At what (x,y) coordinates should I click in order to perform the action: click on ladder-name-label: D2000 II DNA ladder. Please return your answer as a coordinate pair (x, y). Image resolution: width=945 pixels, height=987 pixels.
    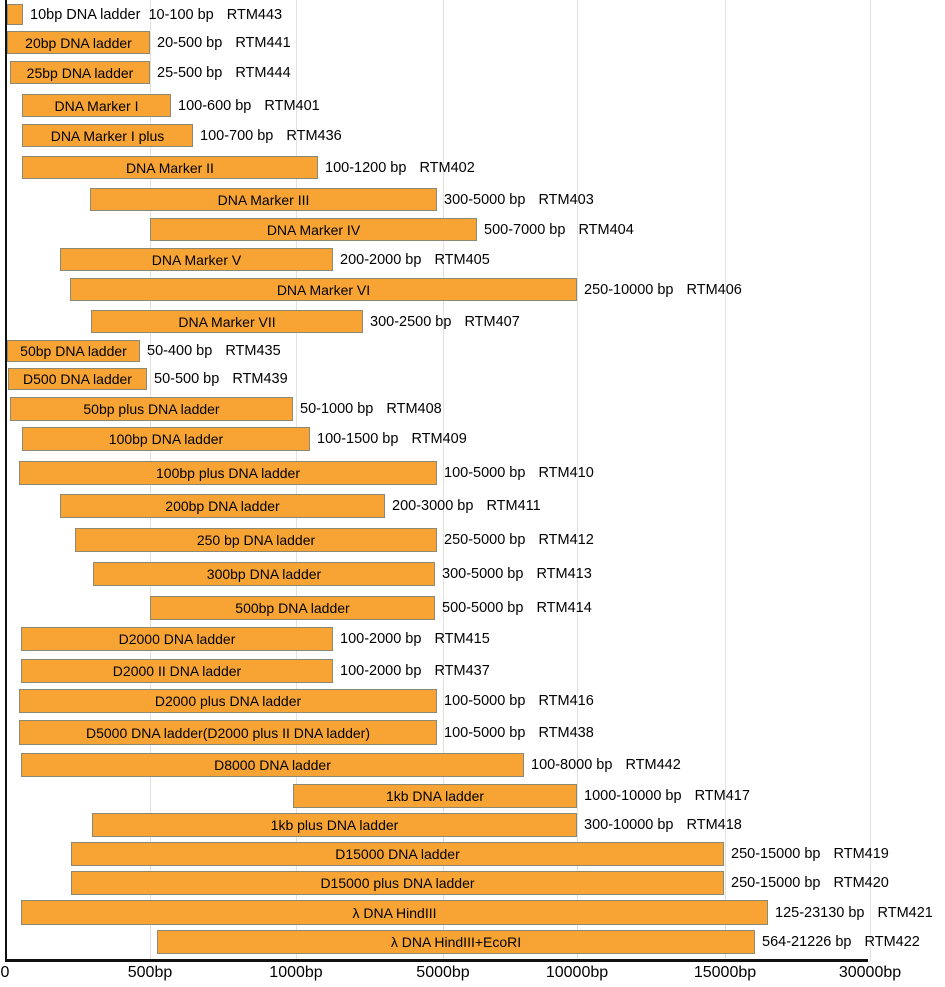
    Looking at the image, I should click on (177, 671).